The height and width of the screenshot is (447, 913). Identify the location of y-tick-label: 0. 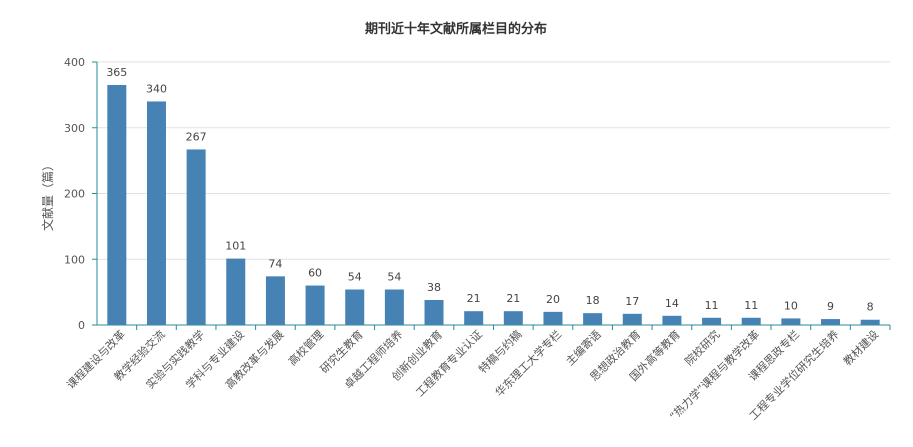
(81, 325).